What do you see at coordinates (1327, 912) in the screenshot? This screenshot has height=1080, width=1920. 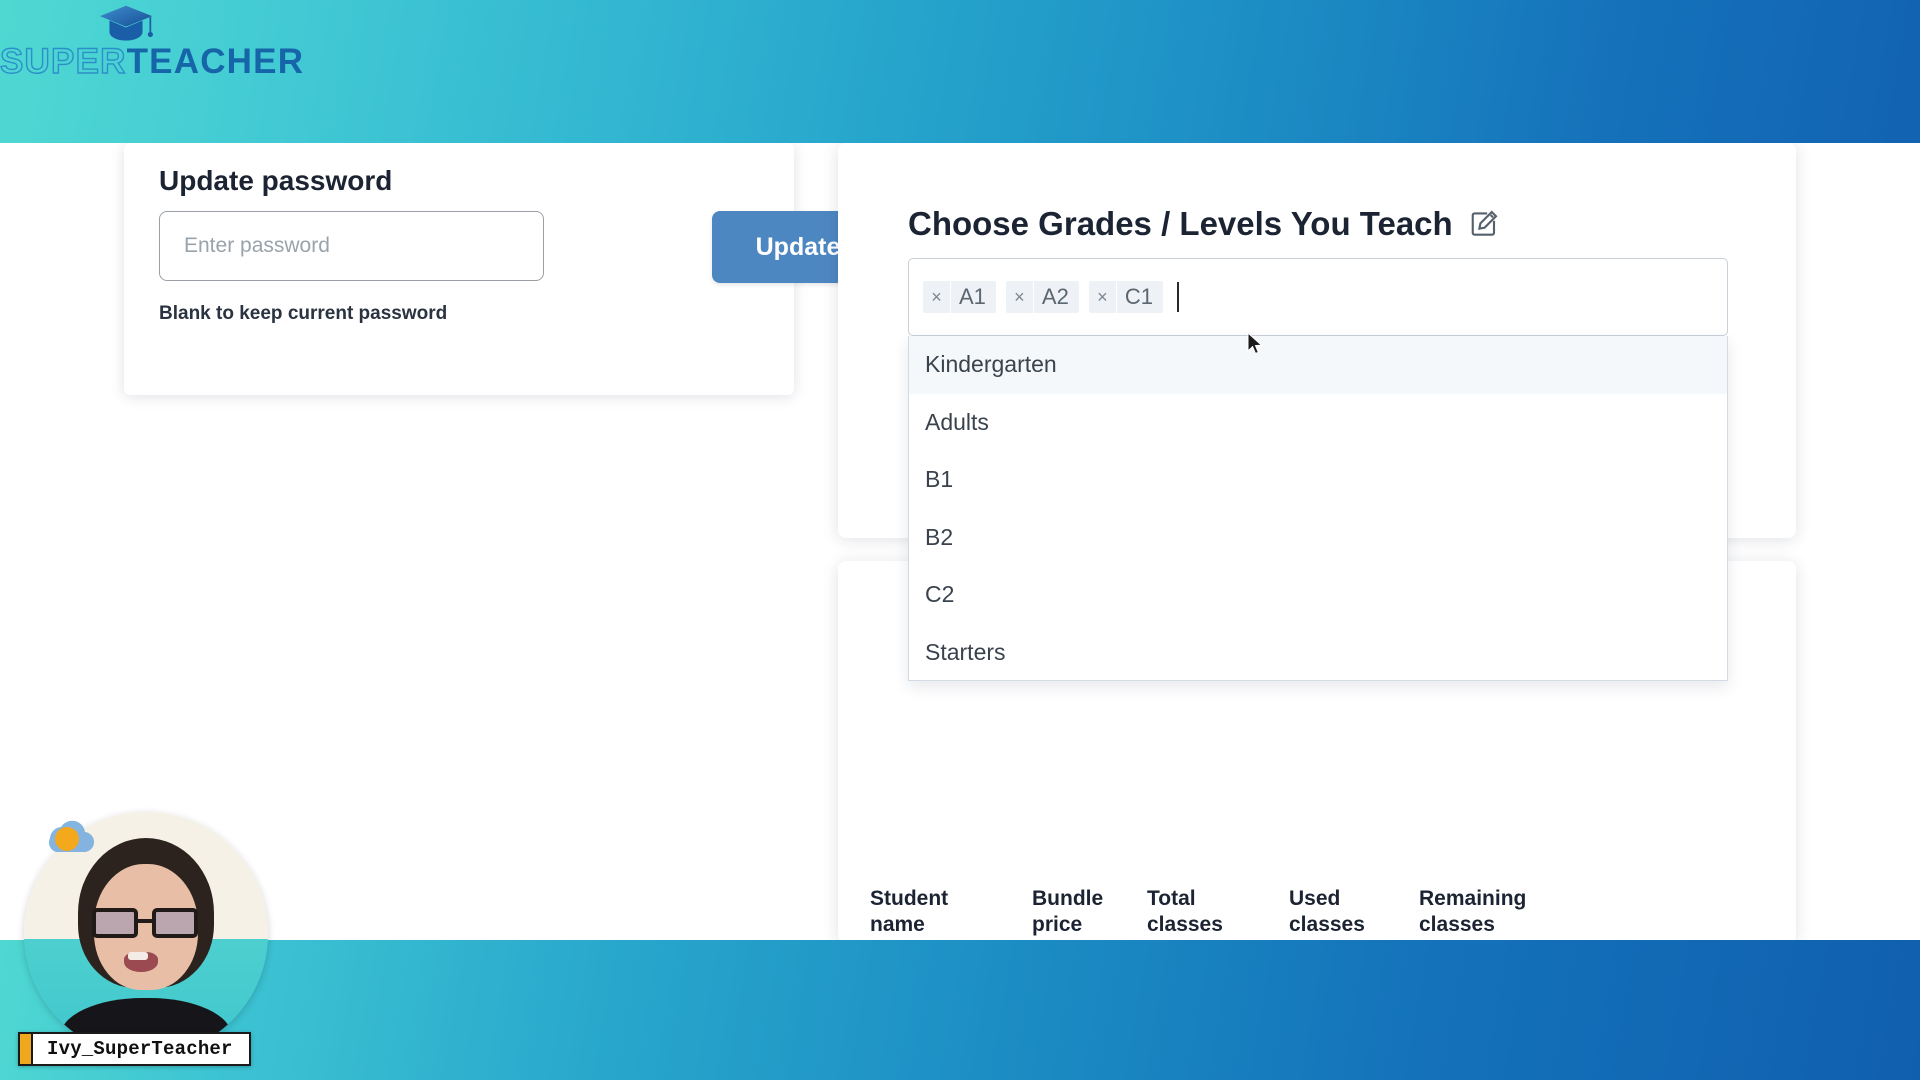 I see `column-header-used-classes: Used classes` at bounding box center [1327, 912].